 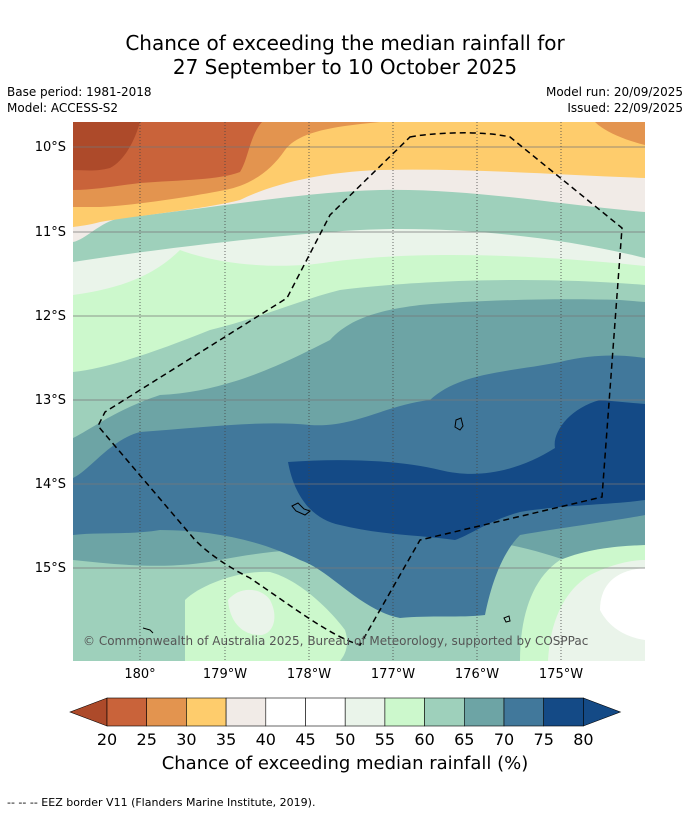 I want to click on lat-label: 13°S, so click(x=50, y=400).